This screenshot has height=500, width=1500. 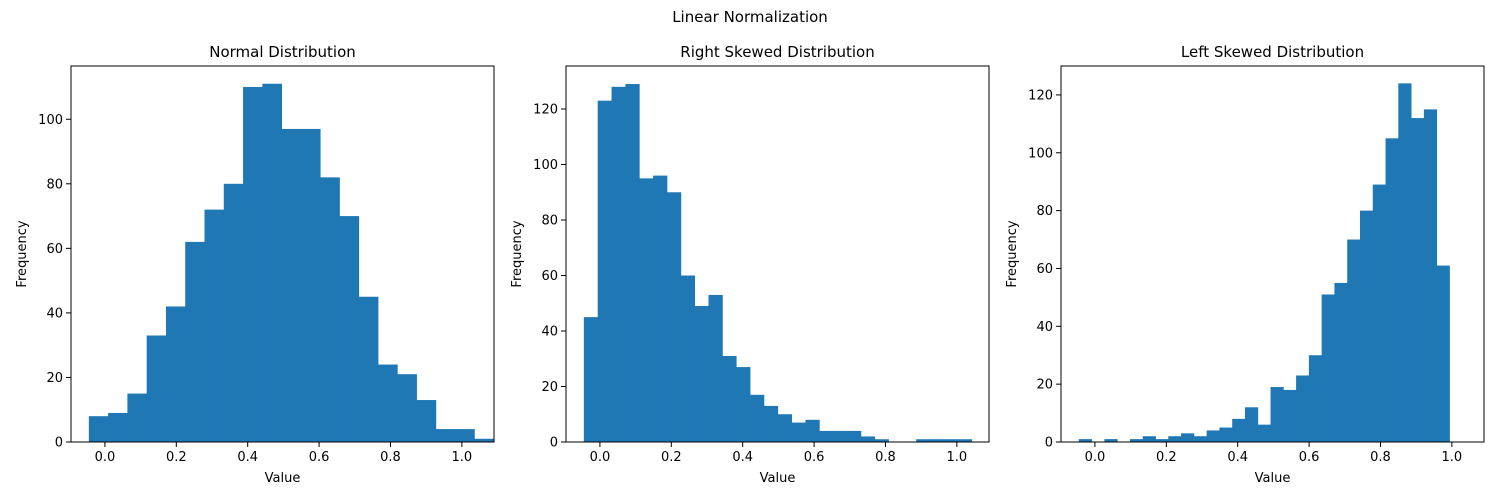 I want to click on x-tick-label: 0.6, so click(x=1309, y=457).